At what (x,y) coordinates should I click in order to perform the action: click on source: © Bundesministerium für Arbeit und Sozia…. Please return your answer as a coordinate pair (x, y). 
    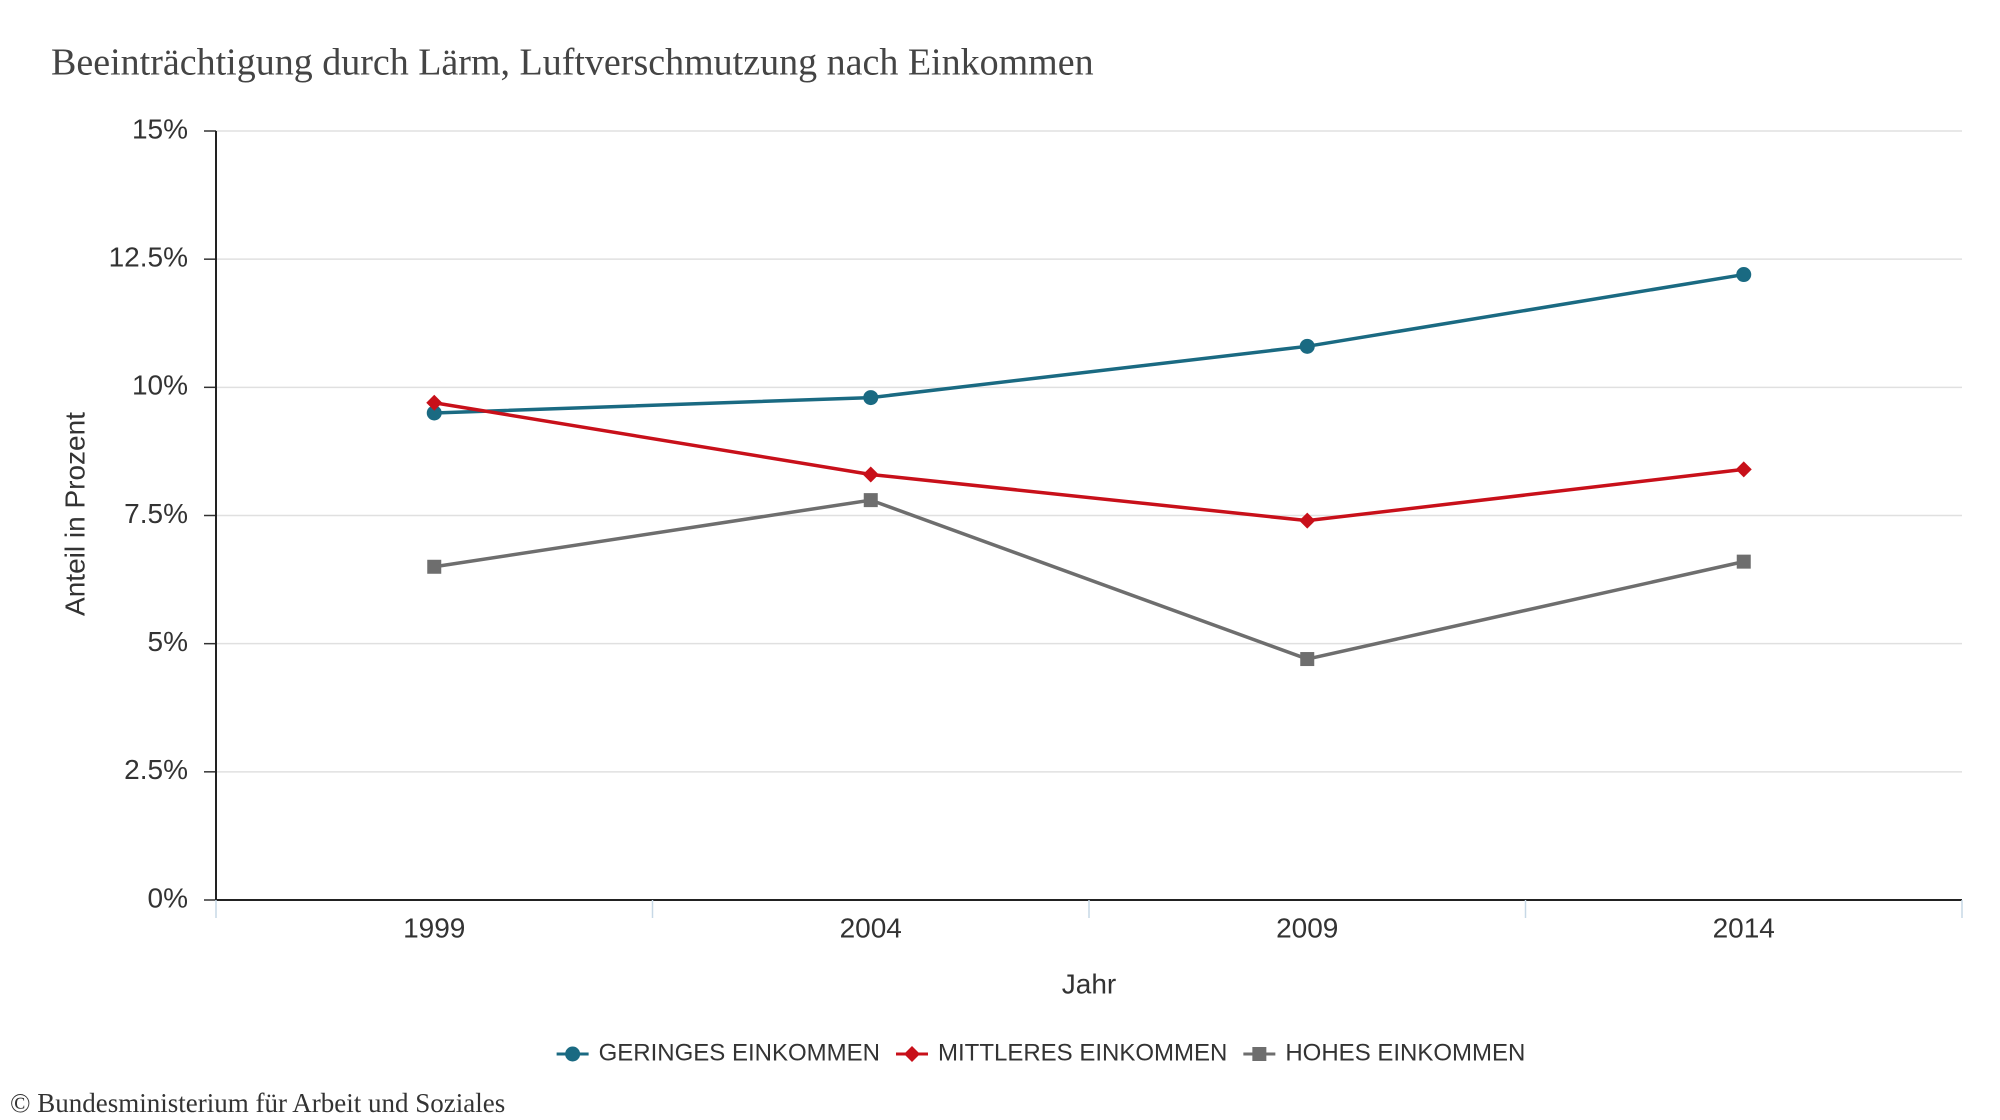
    Looking at the image, I should click on (257, 1103).